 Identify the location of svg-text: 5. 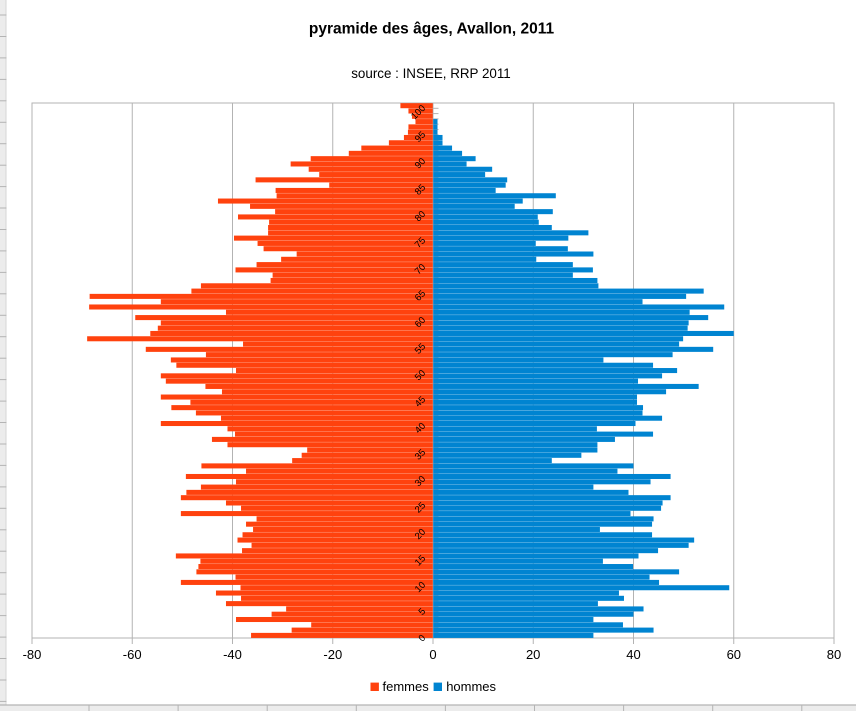
(423, 612).